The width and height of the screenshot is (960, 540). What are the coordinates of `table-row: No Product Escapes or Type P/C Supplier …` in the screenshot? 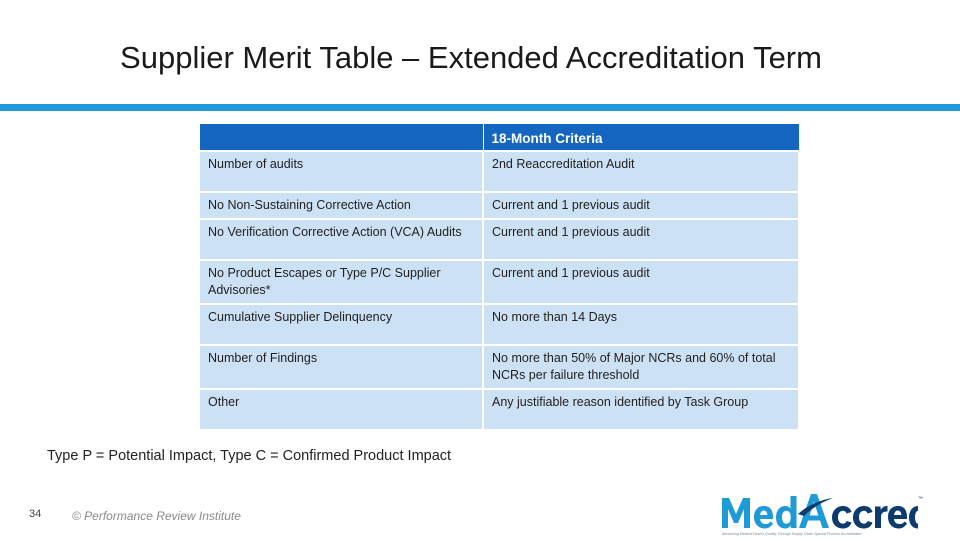 It's located at (499, 282).